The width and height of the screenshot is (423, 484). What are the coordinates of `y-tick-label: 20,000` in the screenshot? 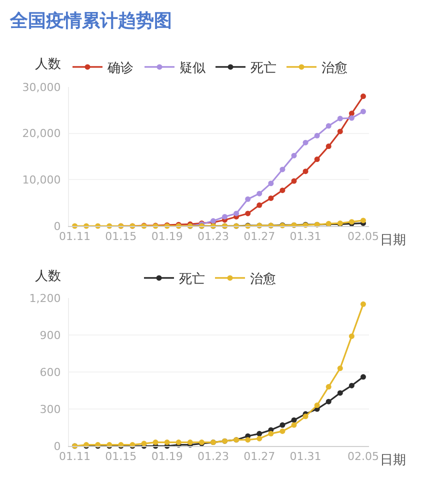 It's located at (41, 133).